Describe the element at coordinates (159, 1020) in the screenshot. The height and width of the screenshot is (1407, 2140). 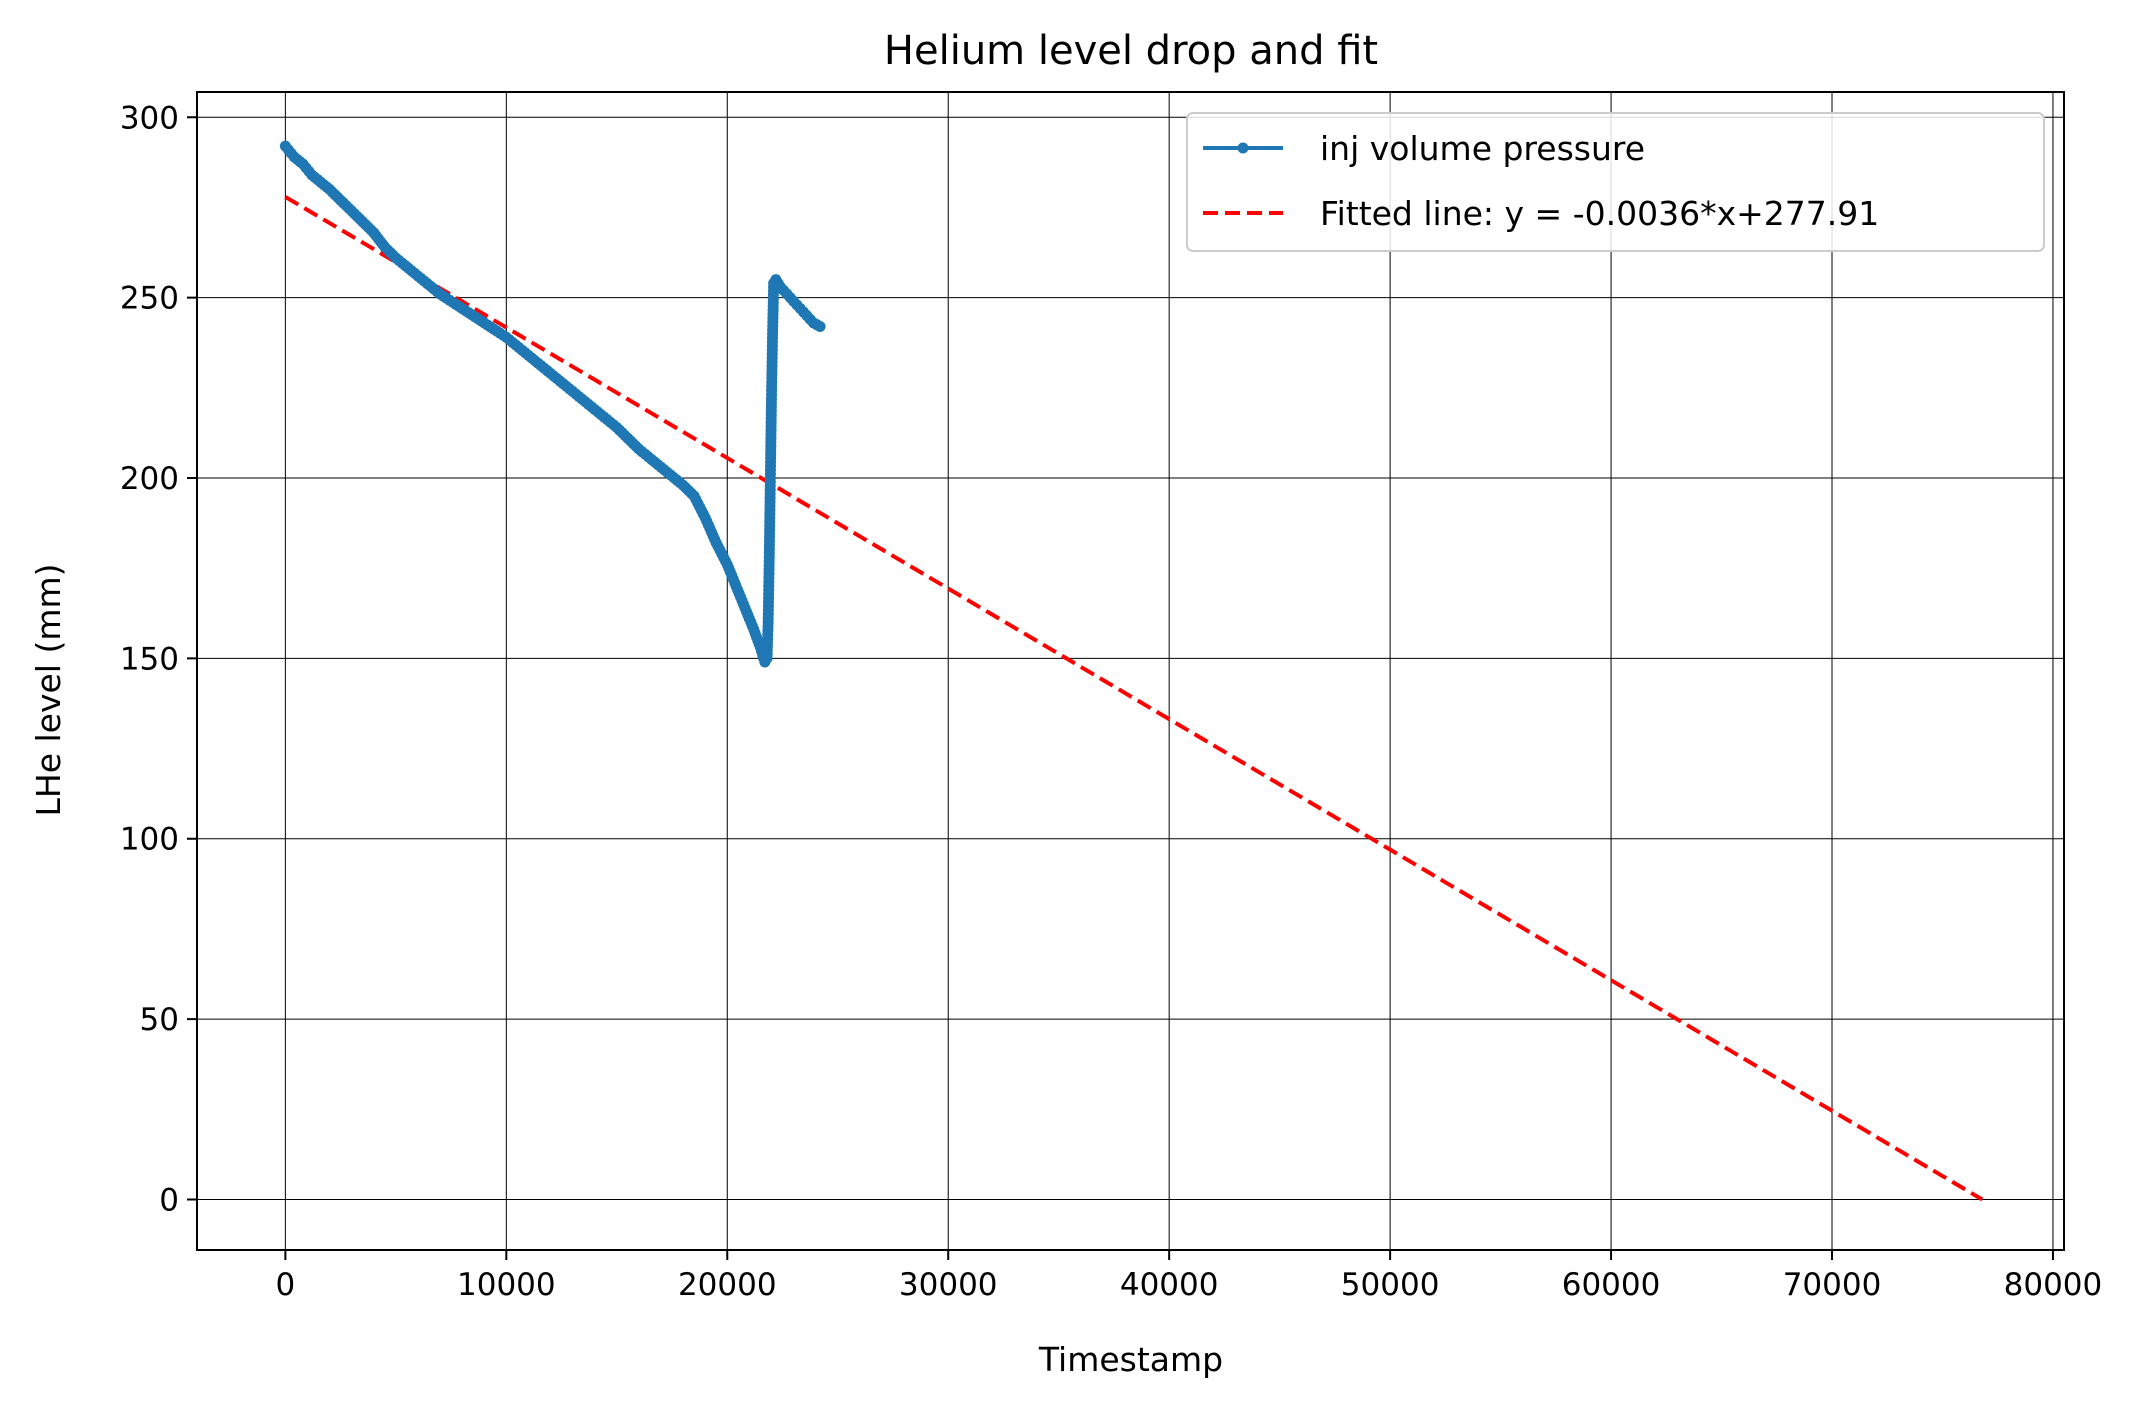
I see `y-tick-label: 50` at that location.